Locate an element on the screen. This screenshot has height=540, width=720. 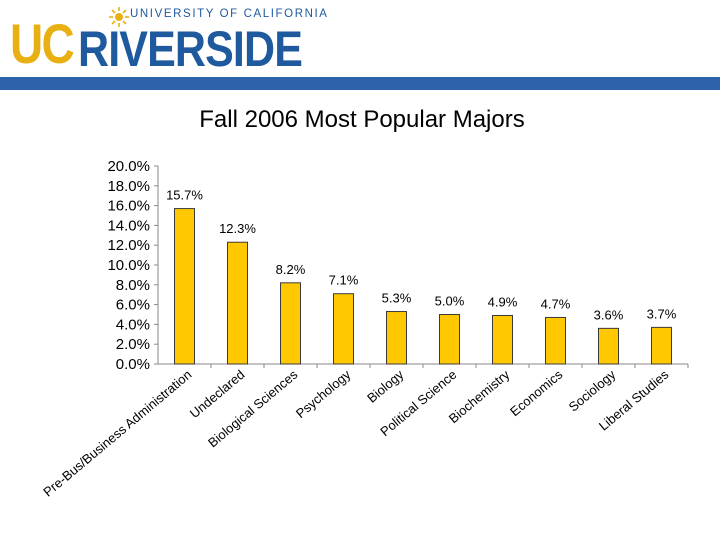
x-category-label: Psychology is located at coordinates (323, 393).